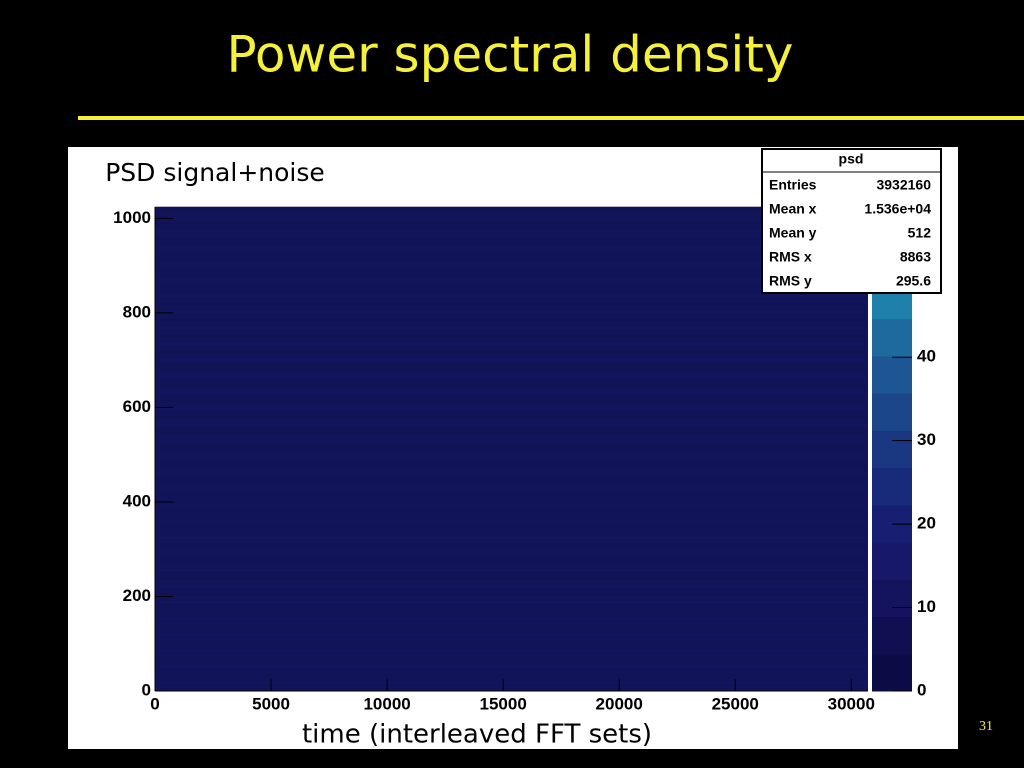 This screenshot has width=1024, height=768. What do you see at coordinates (793, 233) in the screenshot?
I see `stats-label: Mean y` at bounding box center [793, 233].